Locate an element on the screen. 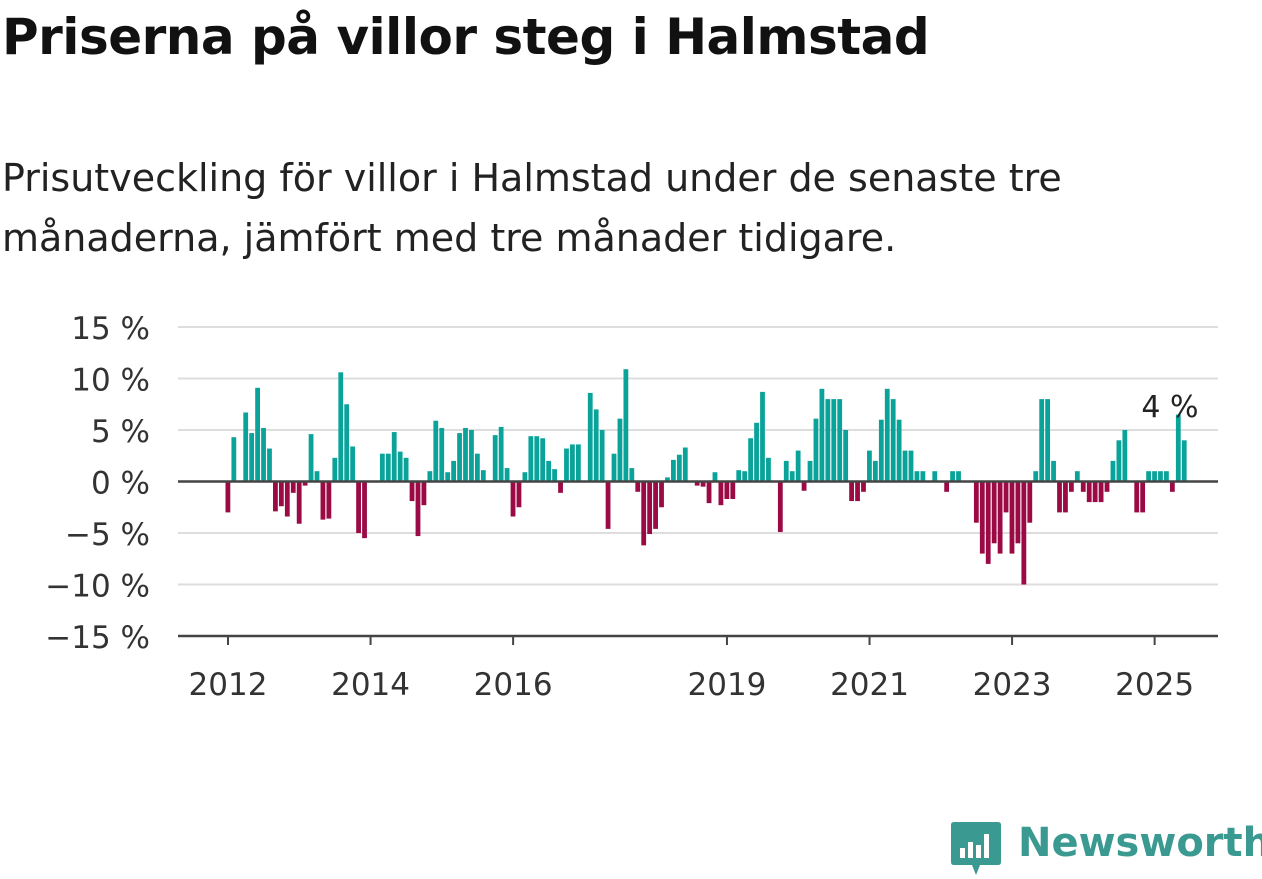  annotations: 4 % is located at coordinates (1169, 407).